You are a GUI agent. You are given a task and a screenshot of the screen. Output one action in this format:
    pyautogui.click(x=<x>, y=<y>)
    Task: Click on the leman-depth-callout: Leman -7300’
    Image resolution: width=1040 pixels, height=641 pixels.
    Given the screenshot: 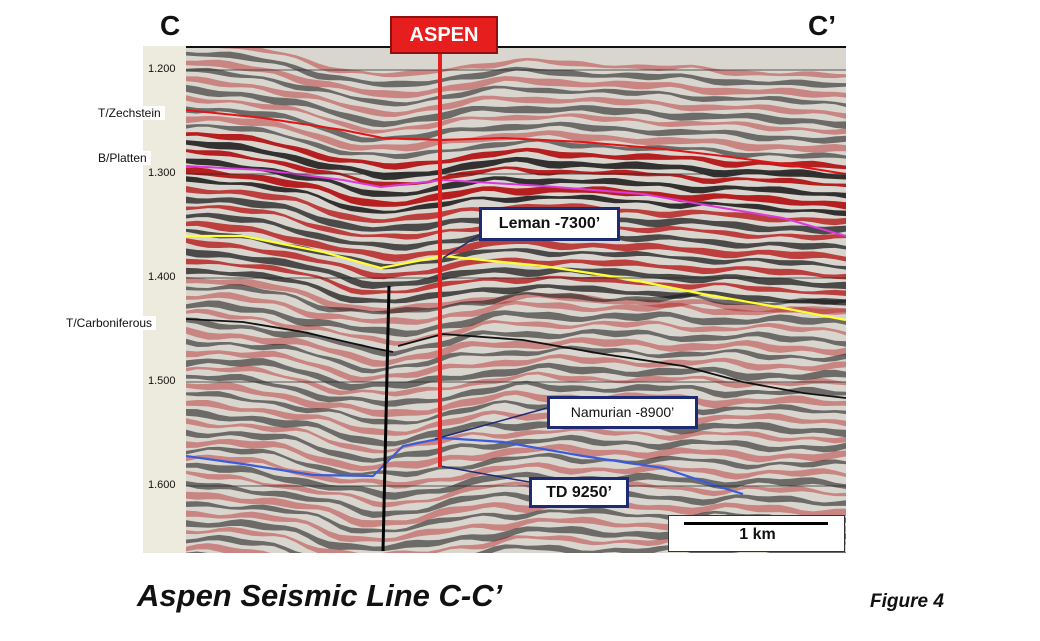 What is the action you would take?
    pyautogui.click(x=549, y=224)
    